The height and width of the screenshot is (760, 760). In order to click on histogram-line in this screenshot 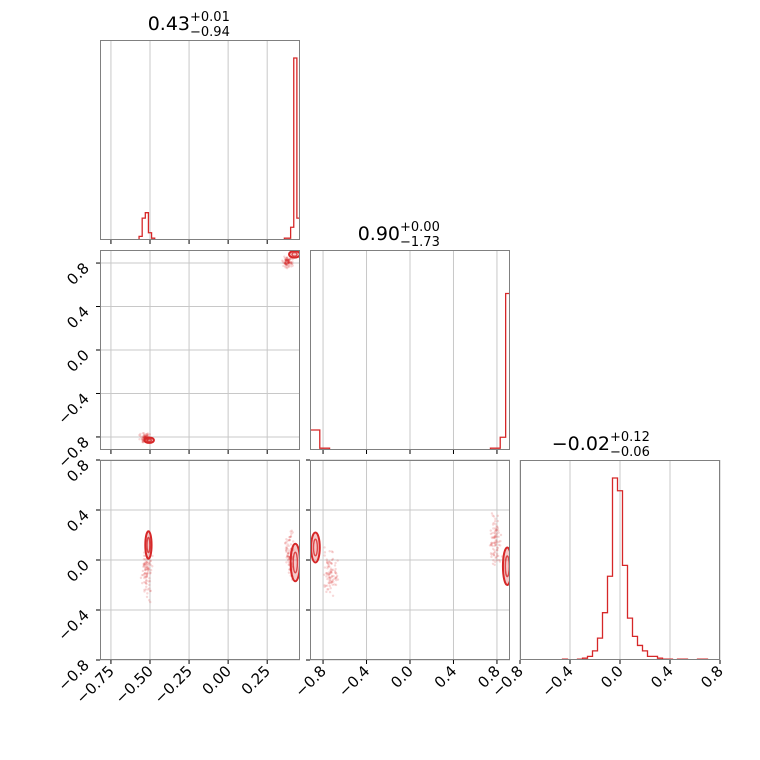, I will do `click(200, 148)`.